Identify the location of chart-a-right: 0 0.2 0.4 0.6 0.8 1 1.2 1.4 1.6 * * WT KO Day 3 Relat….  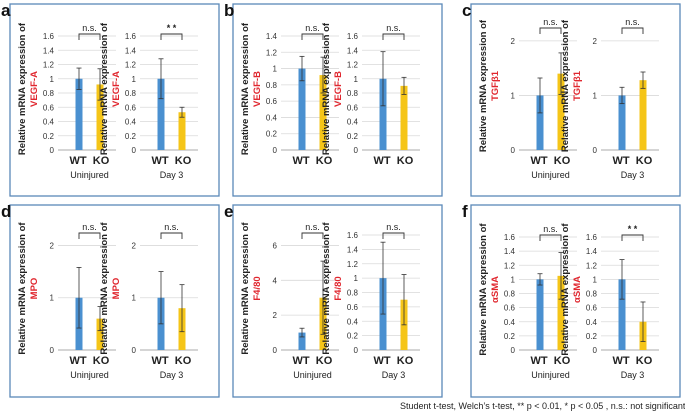
(148, 101).